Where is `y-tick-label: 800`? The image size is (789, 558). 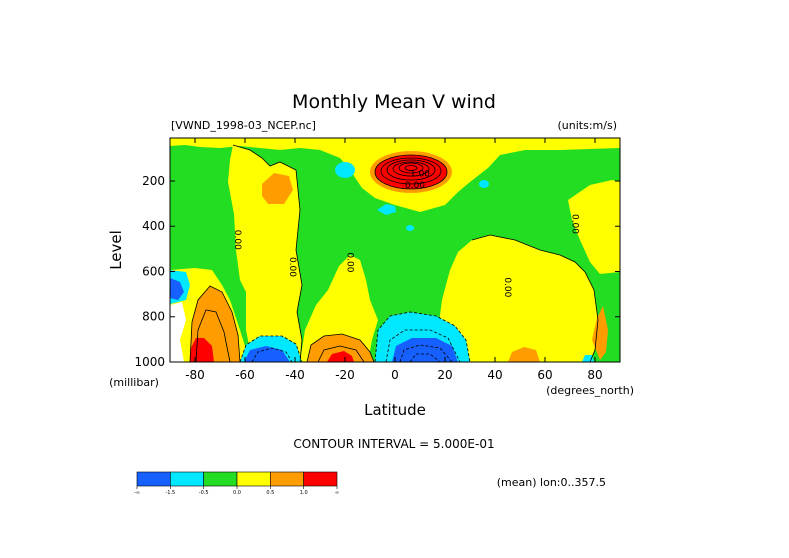
y-tick-label: 800 is located at coordinates (153, 317).